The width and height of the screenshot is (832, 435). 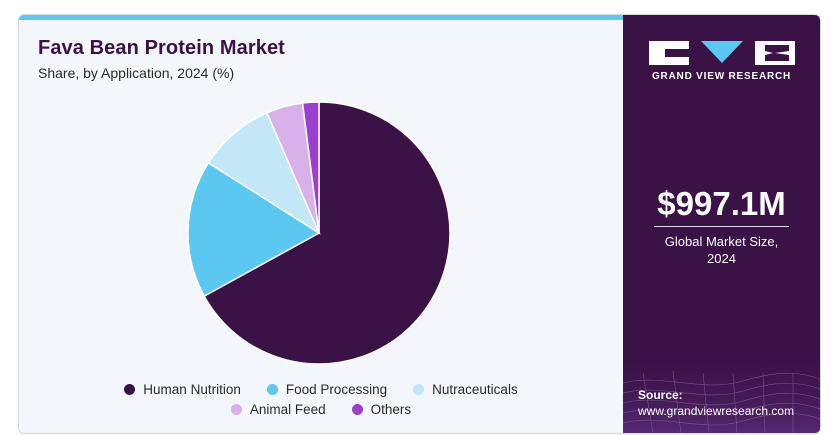 I want to click on legend-item-food-processing: Food Processing, so click(x=327, y=389).